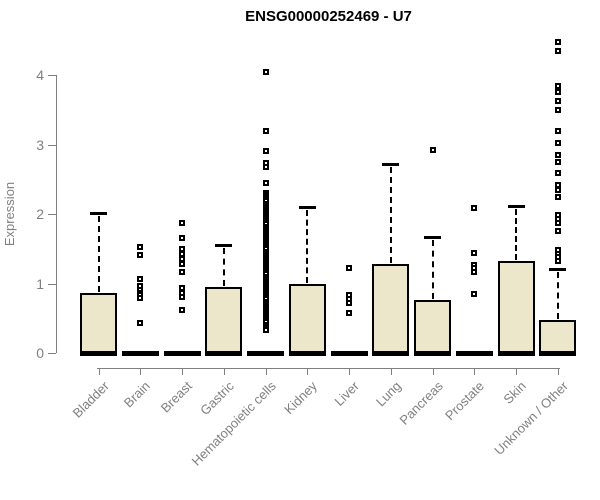  What do you see at coordinates (328, 368) in the screenshot?
I see `x-axis-line` at bounding box center [328, 368].